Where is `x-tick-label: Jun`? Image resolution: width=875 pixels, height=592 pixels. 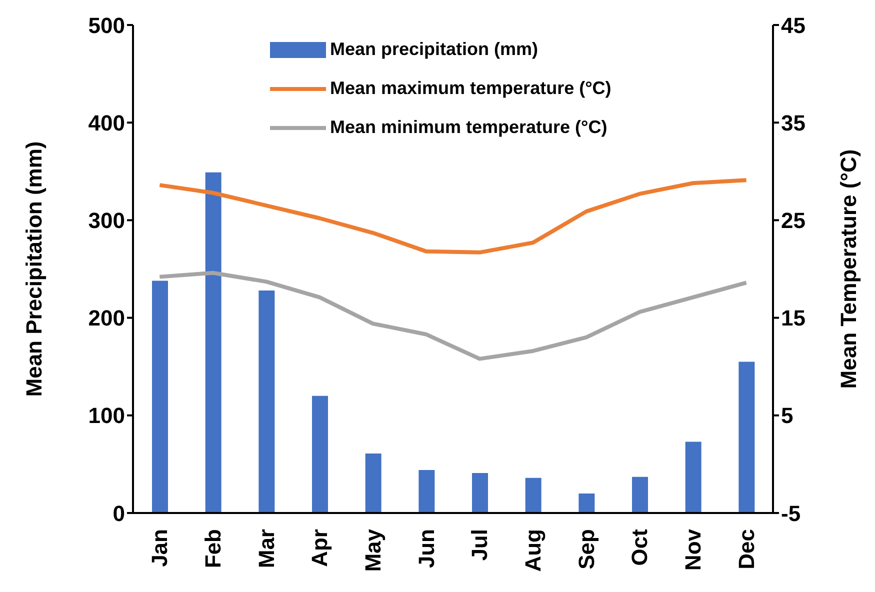
x-tick-label: Jun is located at coordinates (426, 548).